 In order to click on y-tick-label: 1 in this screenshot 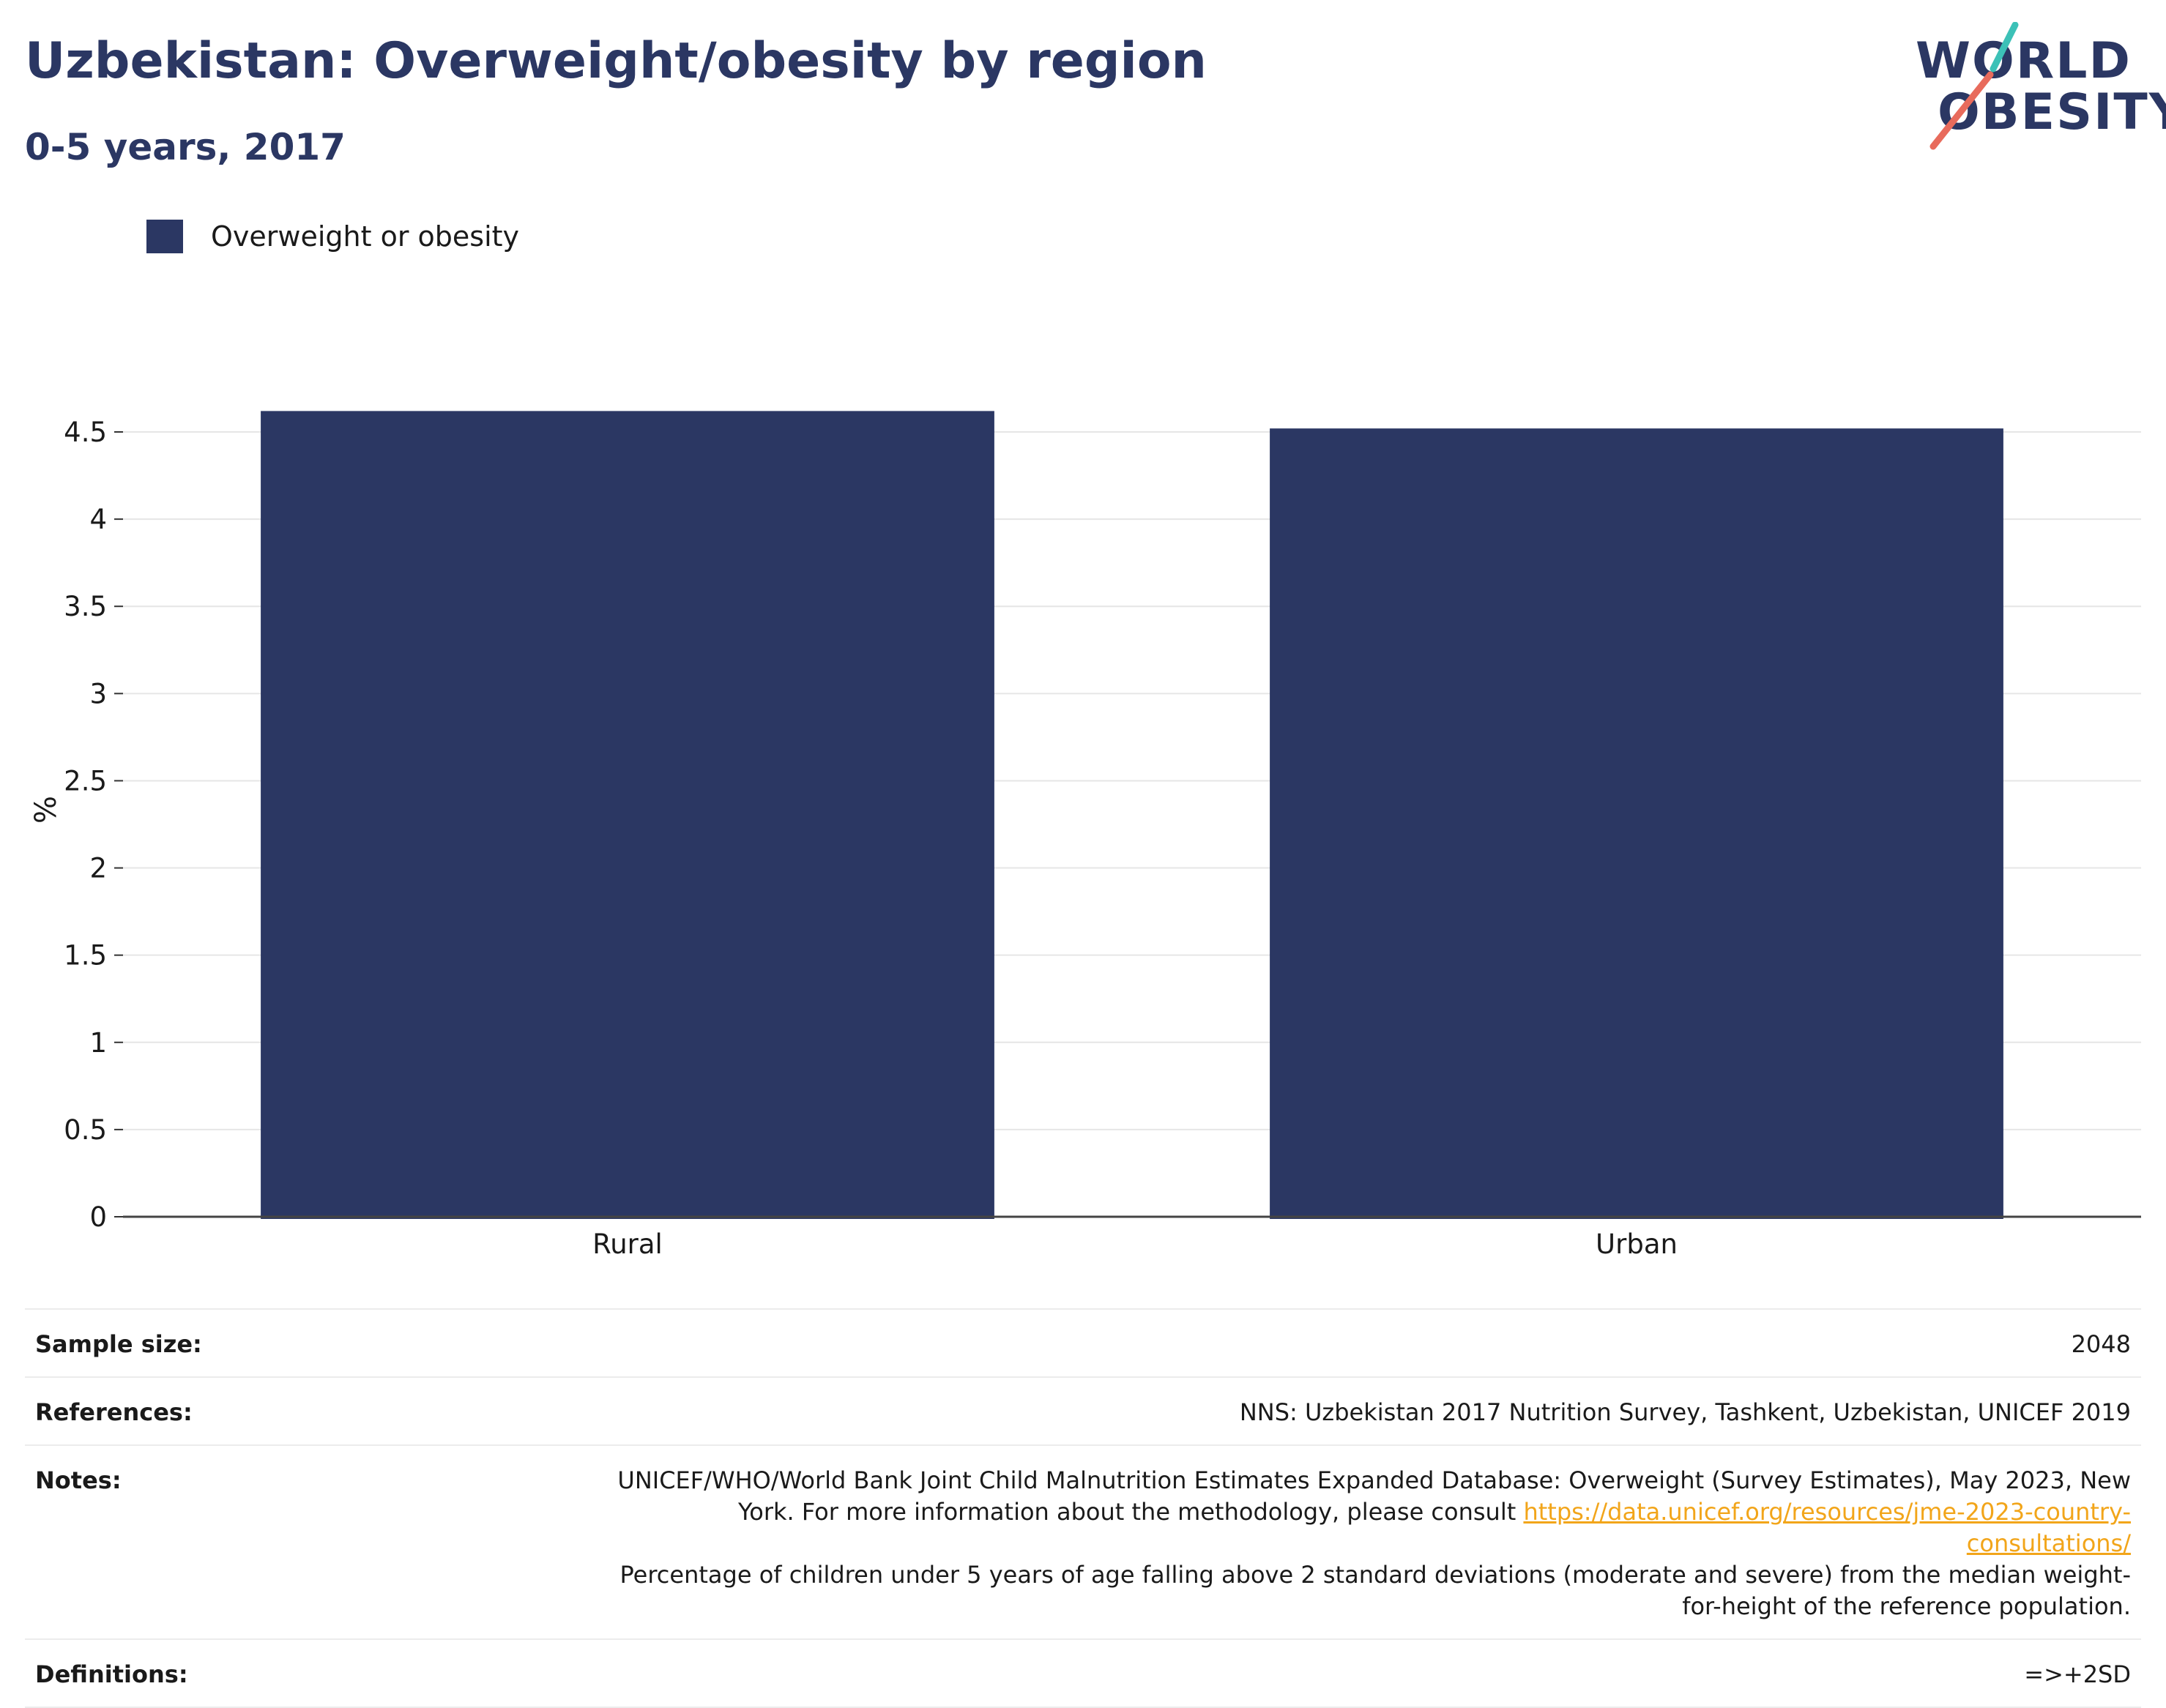, I will do `click(98, 1043)`.